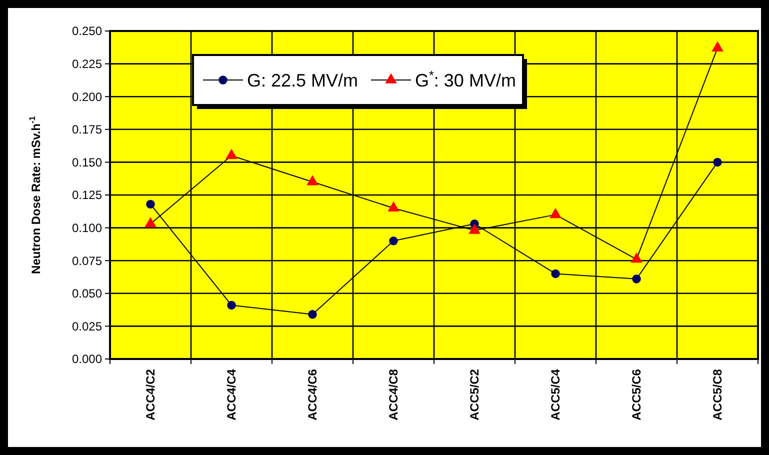 The width and height of the screenshot is (769, 455). Describe the element at coordinates (87, 293) in the screenshot. I see `y-tick-label: 0.050` at that location.